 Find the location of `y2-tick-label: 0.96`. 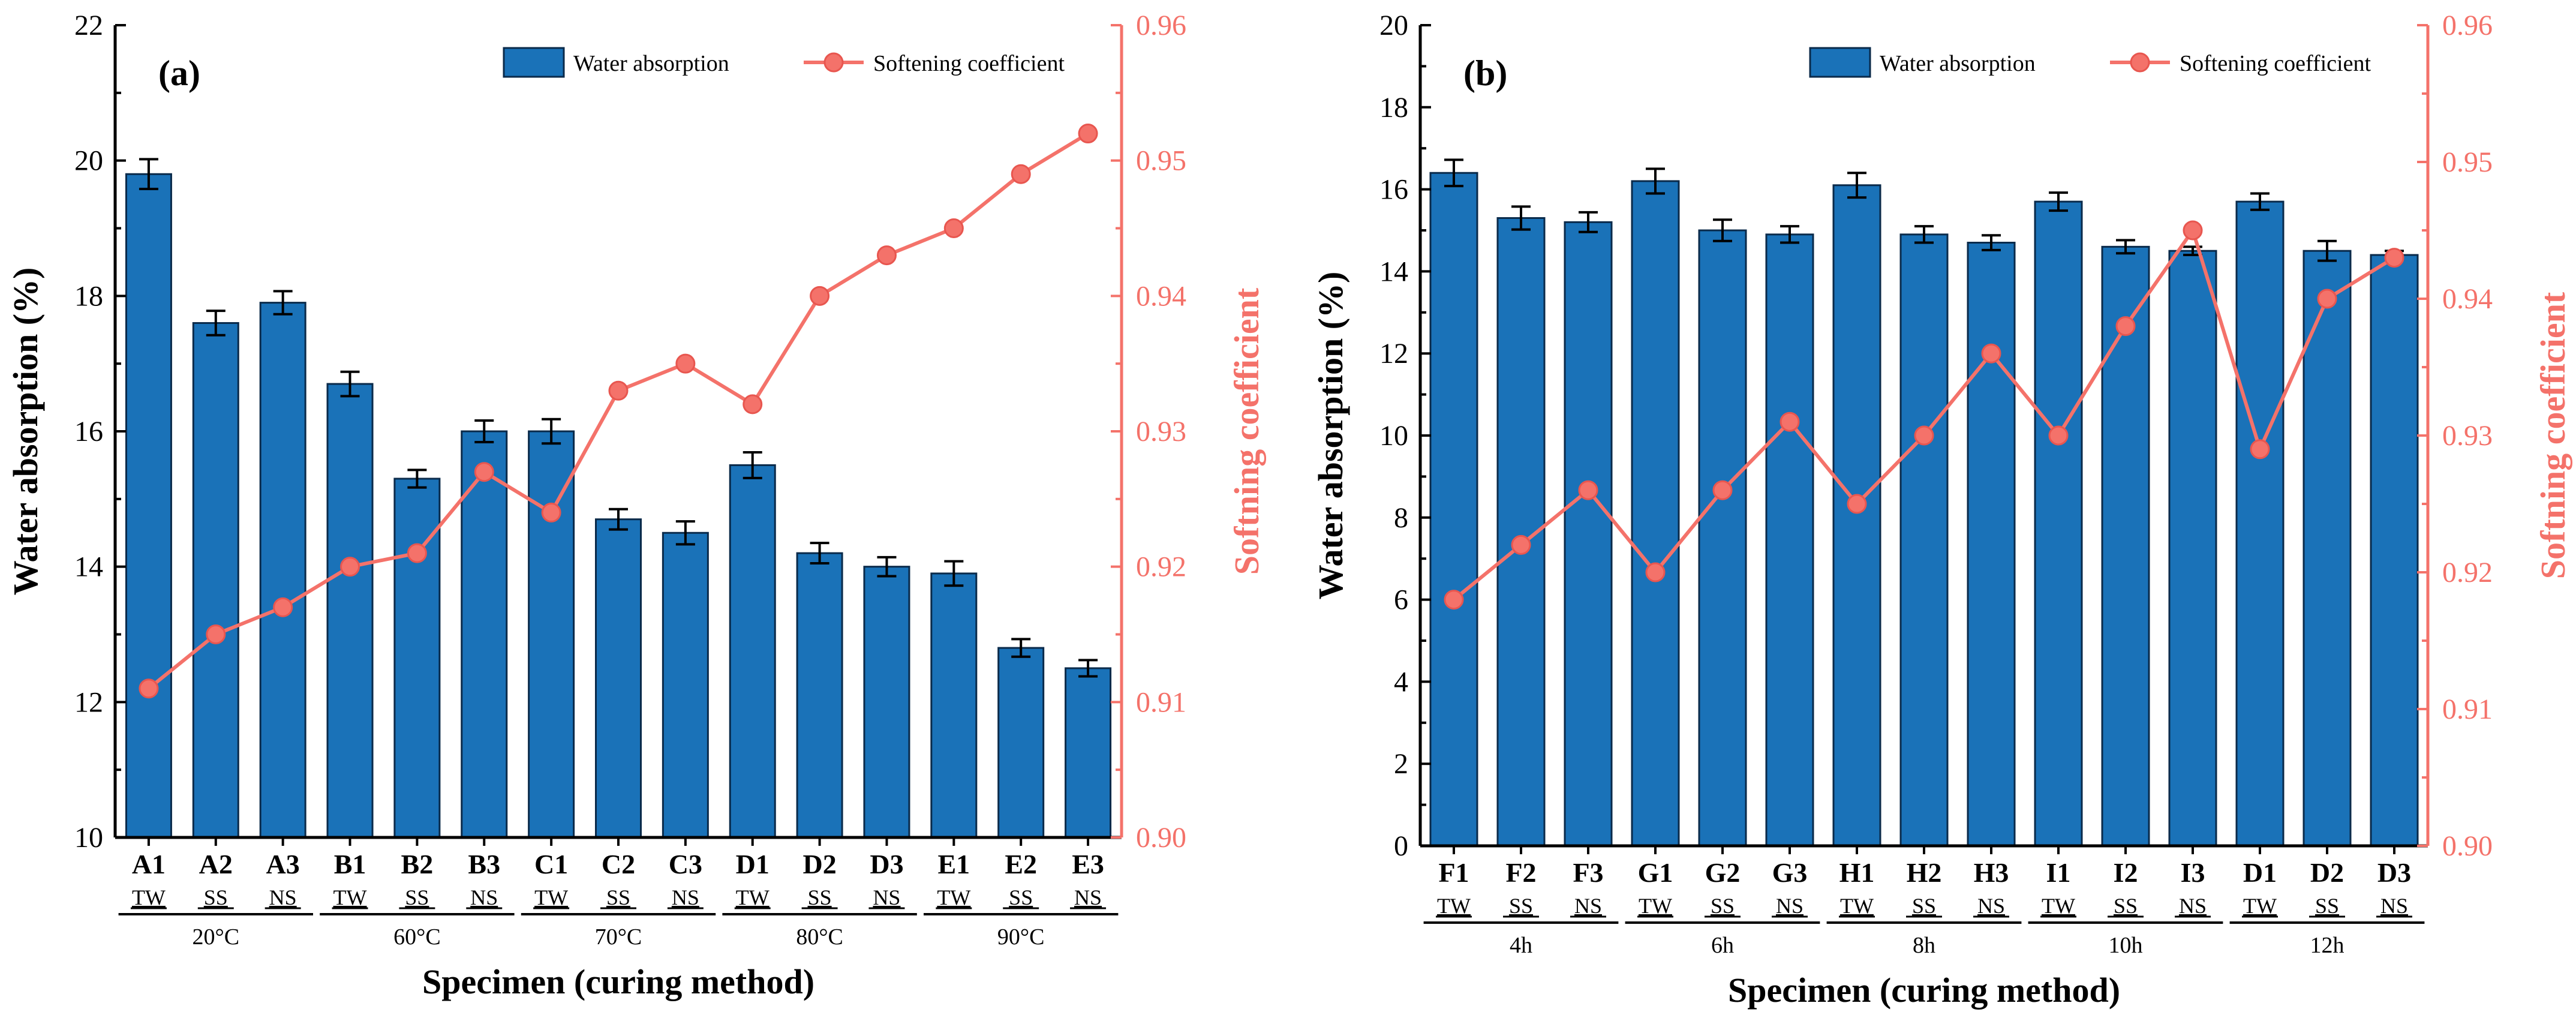

y2-tick-label: 0.96 is located at coordinates (2468, 25).